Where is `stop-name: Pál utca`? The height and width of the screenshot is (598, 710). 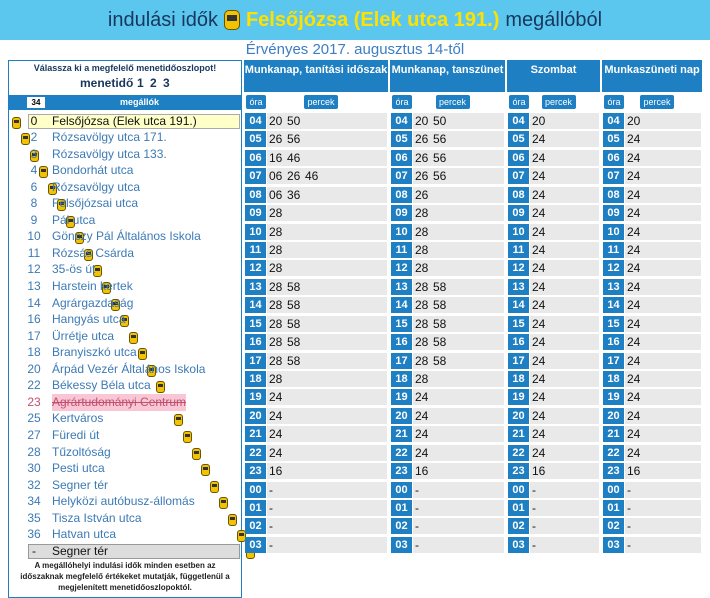
stop-name: Pál utca is located at coordinates (74, 219).